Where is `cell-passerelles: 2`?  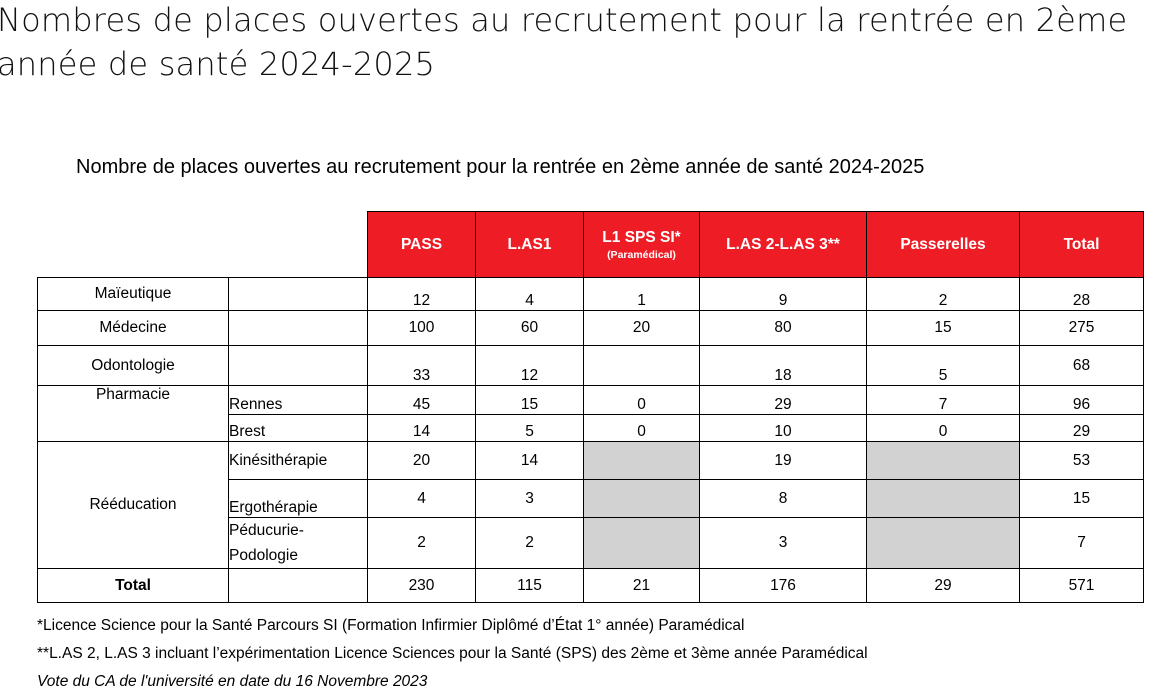
cell-passerelles: 2 is located at coordinates (943, 294).